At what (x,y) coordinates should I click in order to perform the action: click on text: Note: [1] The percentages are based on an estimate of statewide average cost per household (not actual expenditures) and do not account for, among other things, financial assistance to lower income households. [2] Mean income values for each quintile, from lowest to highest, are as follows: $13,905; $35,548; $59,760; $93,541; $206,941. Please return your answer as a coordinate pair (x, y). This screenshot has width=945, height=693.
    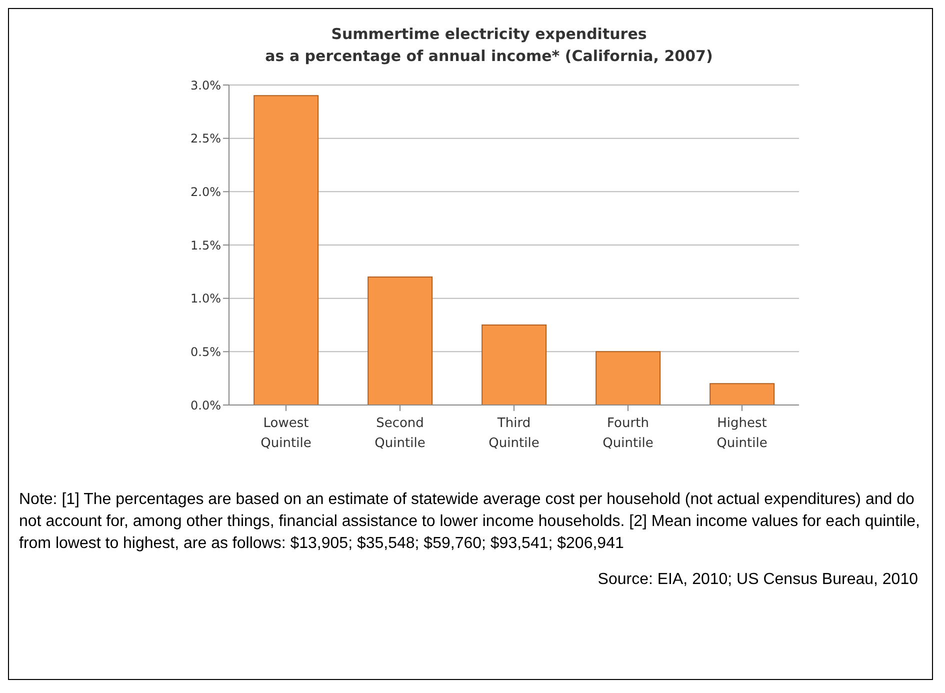
    Looking at the image, I should click on (470, 522).